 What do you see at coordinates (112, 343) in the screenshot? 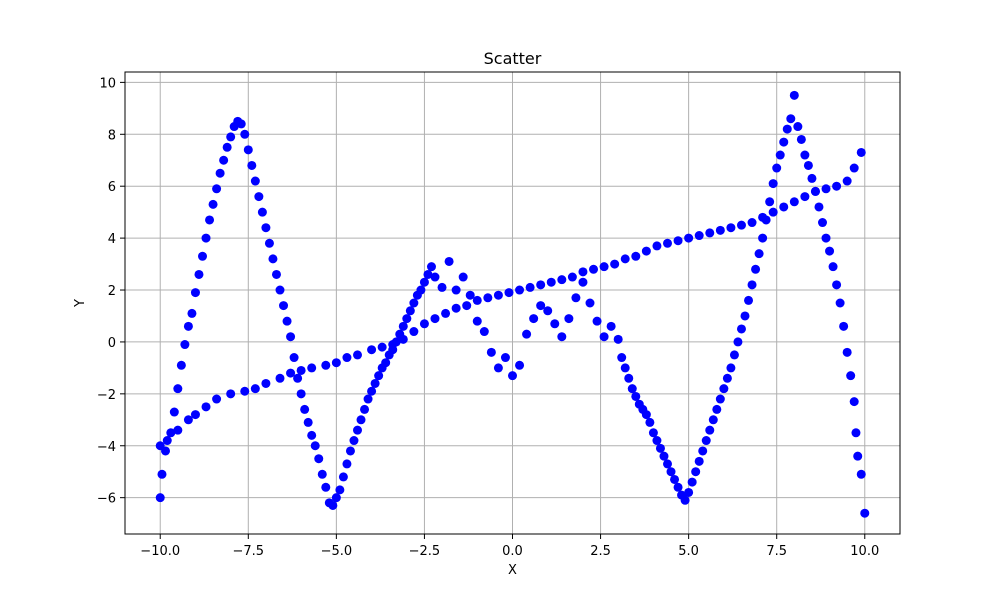
I see `y-tick-label: 0` at bounding box center [112, 343].